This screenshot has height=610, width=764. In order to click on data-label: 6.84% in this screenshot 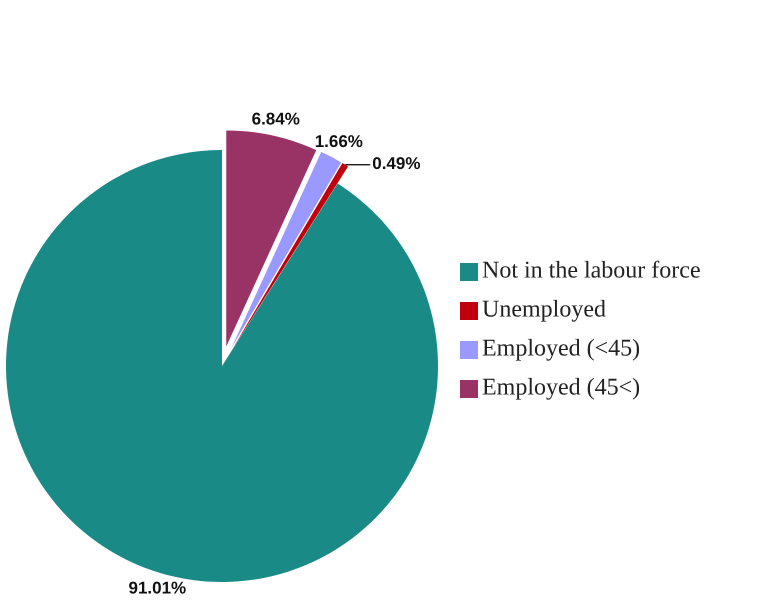, I will do `click(276, 118)`.